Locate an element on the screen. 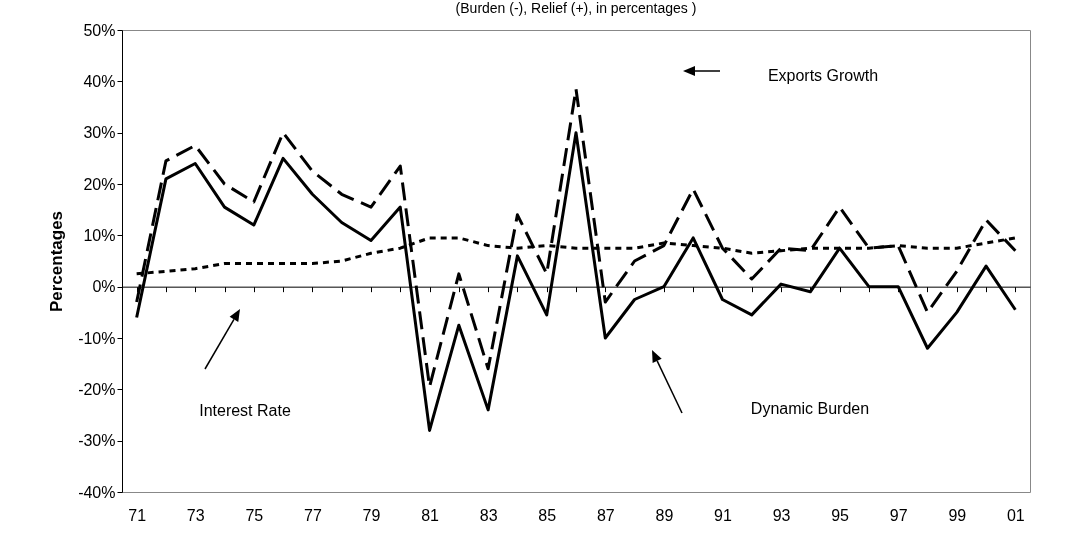  x-tick-label: 01 is located at coordinates (1015, 515).